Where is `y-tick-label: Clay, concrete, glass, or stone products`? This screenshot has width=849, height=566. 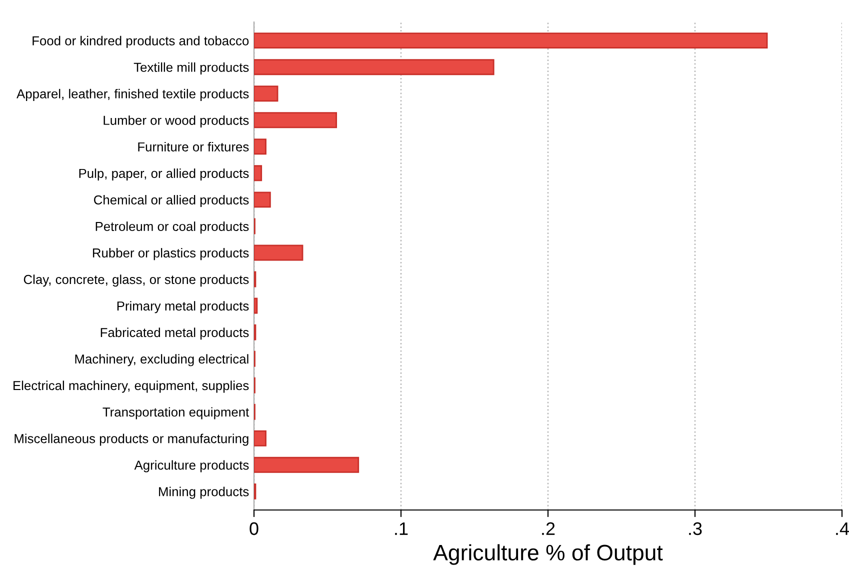 y-tick-label: Clay, concrete, glass, or stone products is located at coordinates (136, 280).